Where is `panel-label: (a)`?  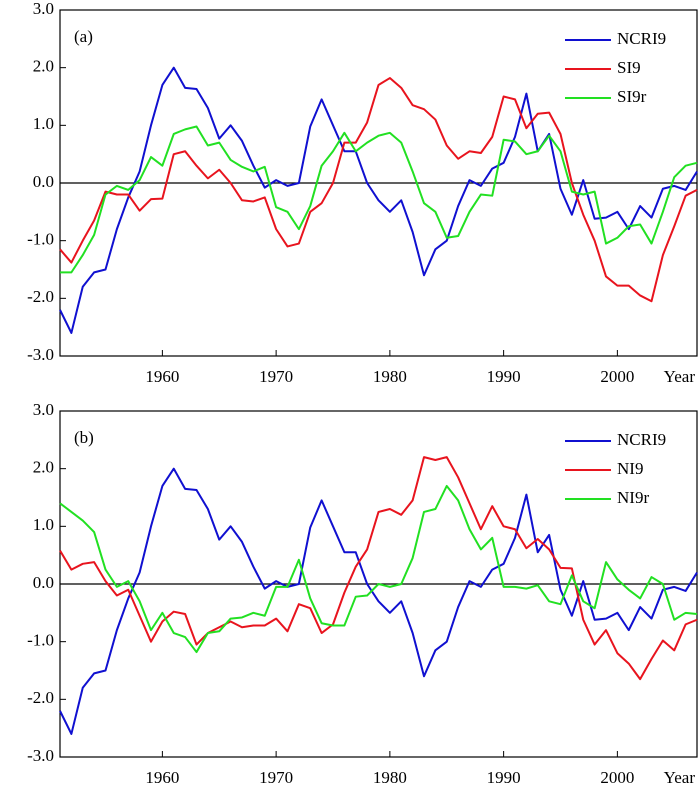 panel-label: (a) is located at coordinates (83, 36).